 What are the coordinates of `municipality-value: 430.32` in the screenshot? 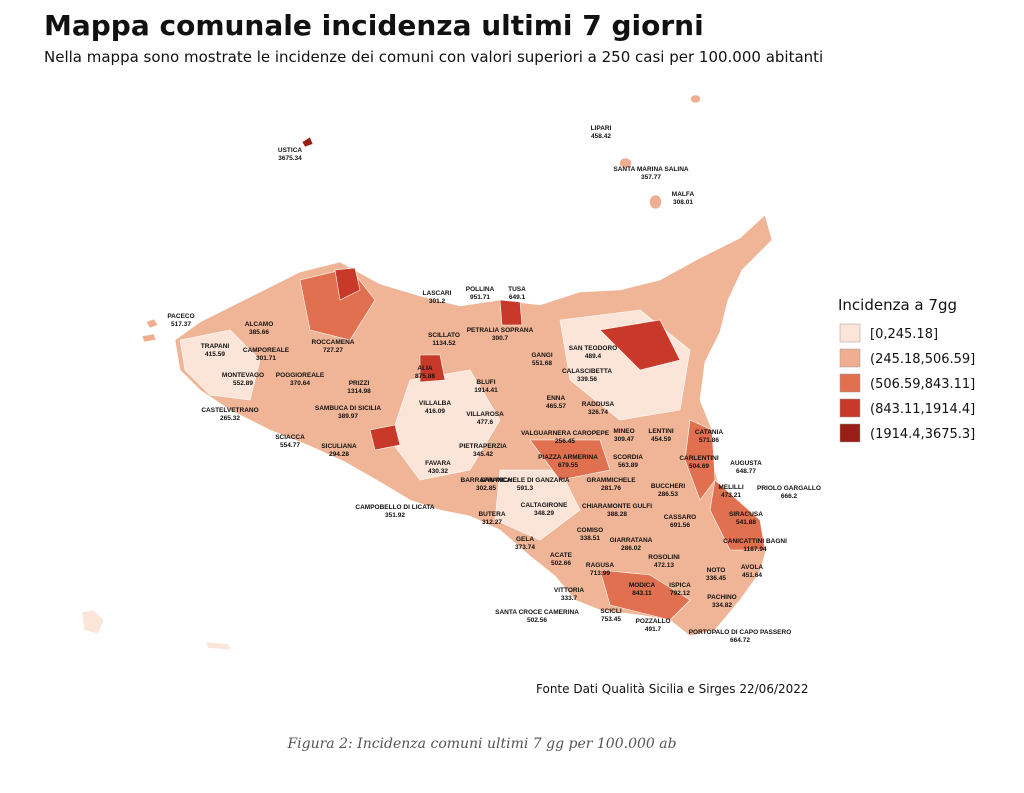 It's located at (438, 471).